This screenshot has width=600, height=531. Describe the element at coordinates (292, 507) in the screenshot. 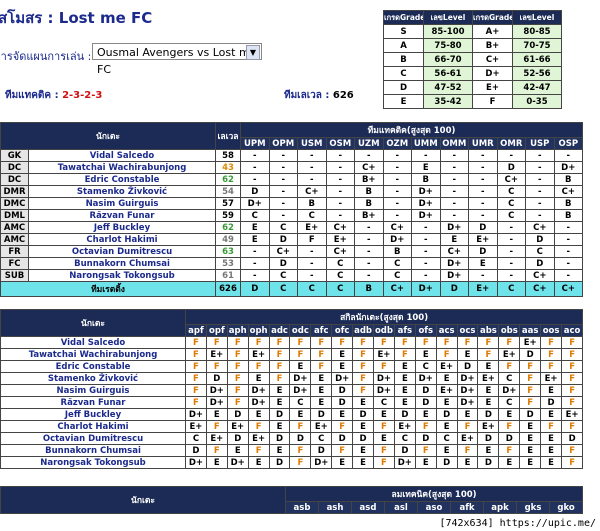

I see `subheader-row: asb ash asd asl aso afk apk gks gko` at that location.